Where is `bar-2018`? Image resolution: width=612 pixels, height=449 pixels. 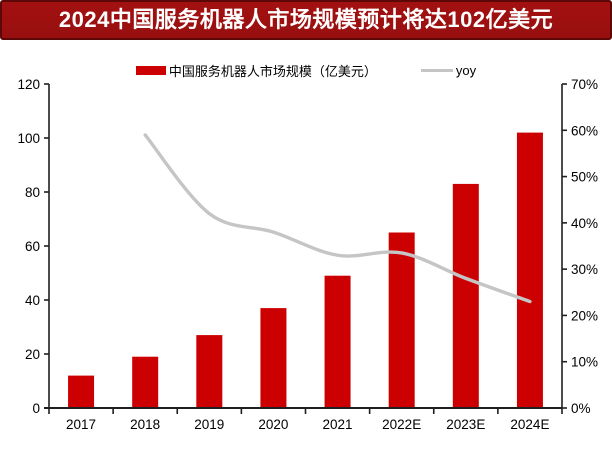 bar-2018 is located at coordinates (145, 382).